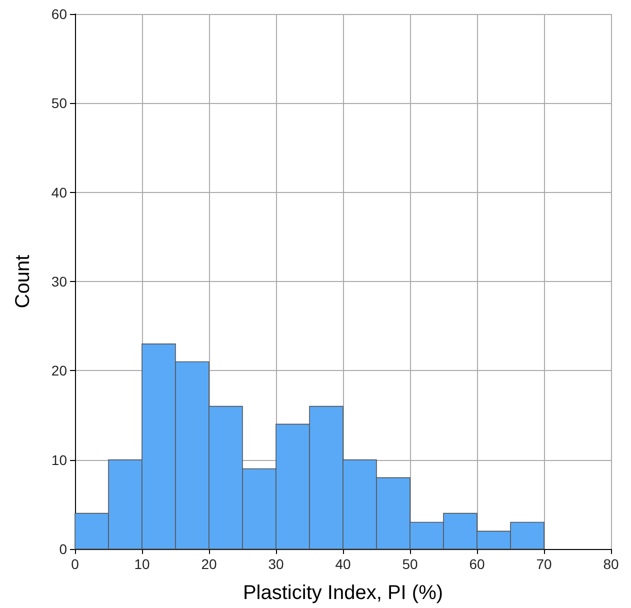 This screenshot has height=608, width=631. What do you see at coordinates (611, 564) in the screenshot?
I see `x-tick-label: 80` at bounding box center [611, 564].